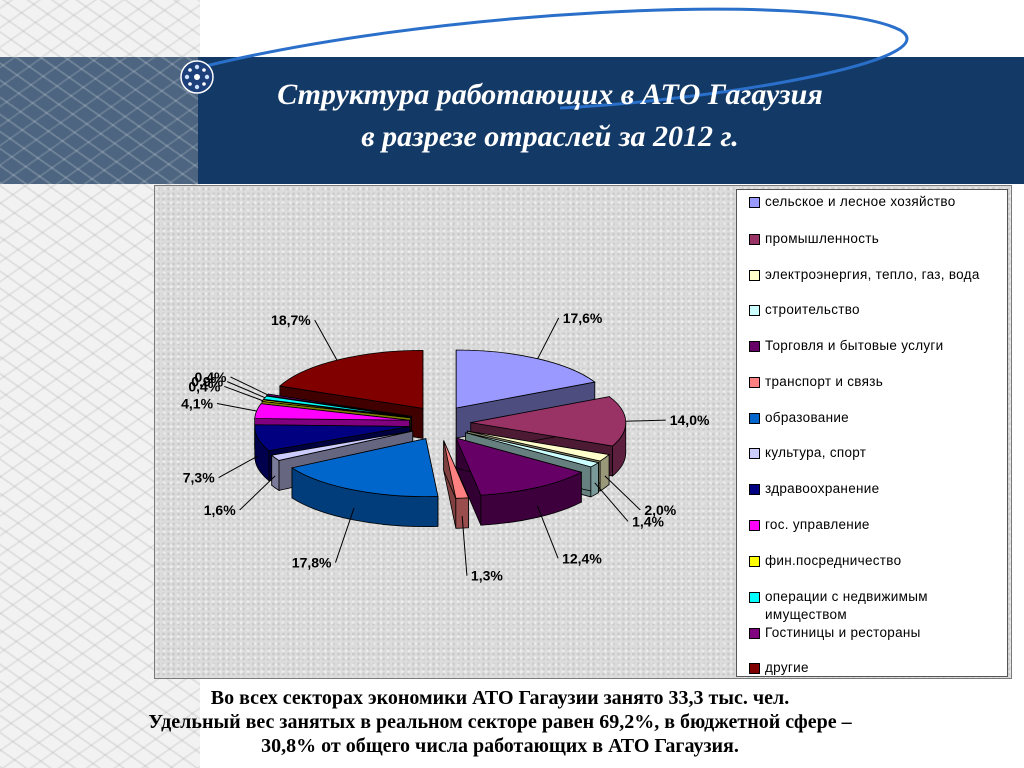 The width and height of the screenshot is (1024, 768). Describe the element at coordinates (860, 201) in the screenshot. I see `legend-label: сельское и лесное хозяйство` at that location.